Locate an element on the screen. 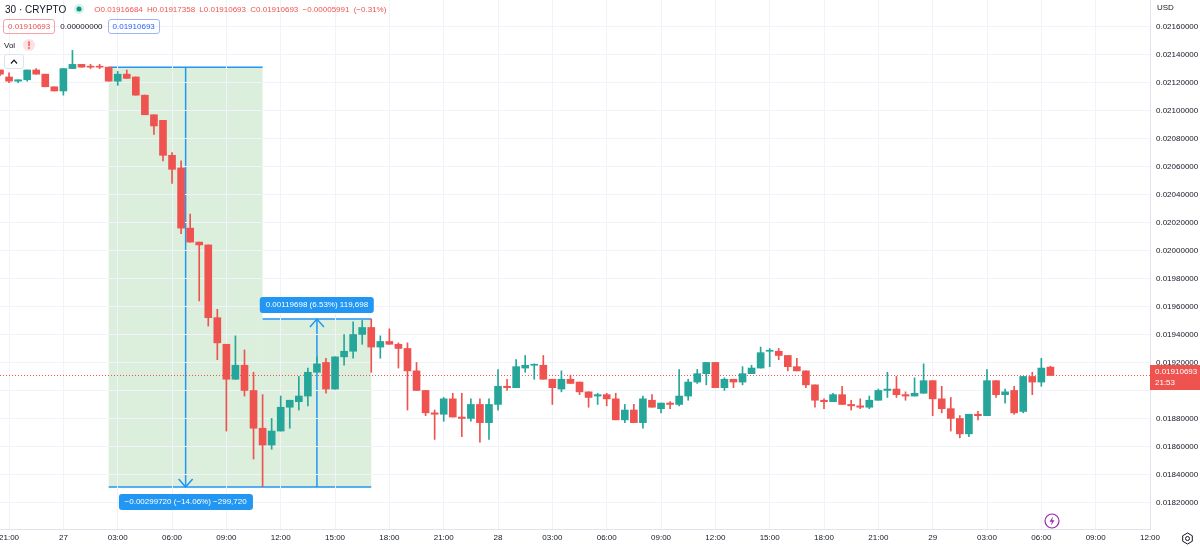 Image resolution: width=1200 pixels, height=547 pixels. y-tick-label: 0.01820000 is located at coordinates (1177, 502).